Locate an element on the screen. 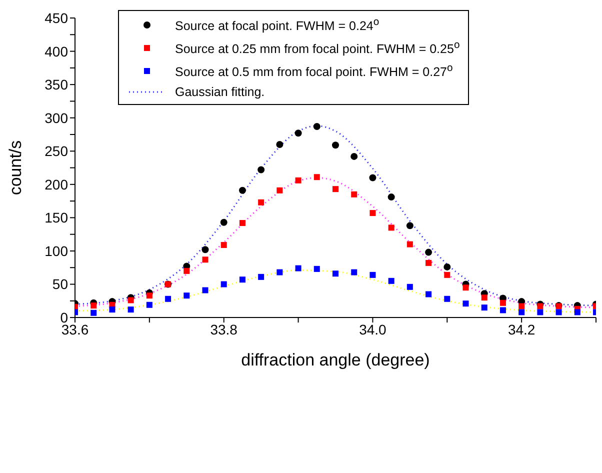 The image size is (602, 473). legend-label: Gaussian fitting. is located at coordinates (220, 93).